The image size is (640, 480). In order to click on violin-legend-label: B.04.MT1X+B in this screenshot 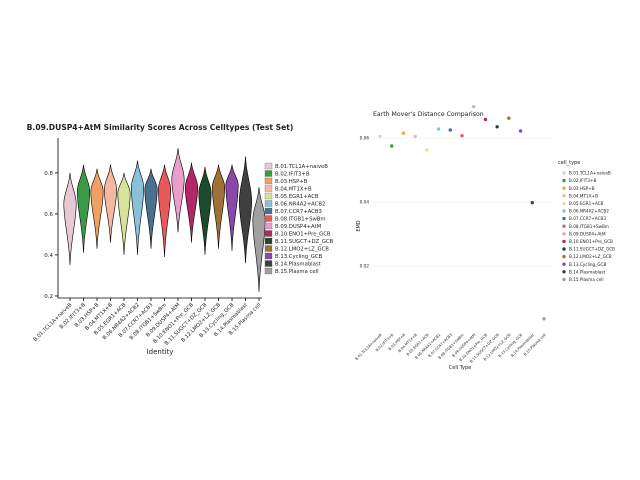, I will do `click(293, 190)`.